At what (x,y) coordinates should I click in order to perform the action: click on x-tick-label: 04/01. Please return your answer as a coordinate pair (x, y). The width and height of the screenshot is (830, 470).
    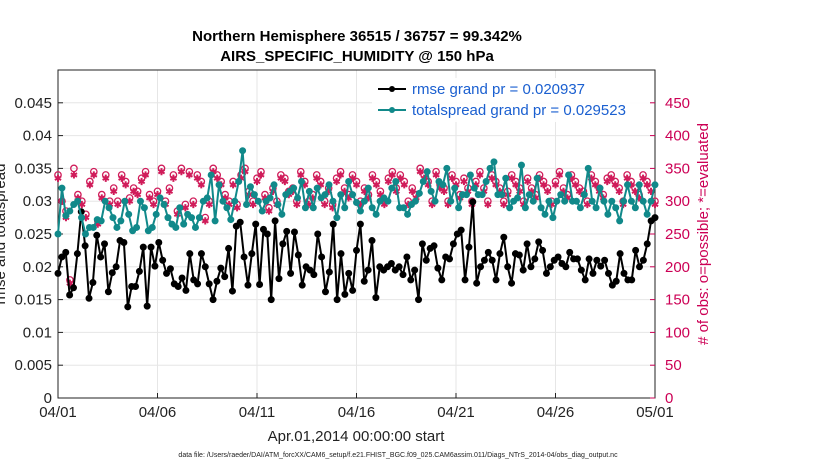
    Looking at the image, I should click on (58, 412).